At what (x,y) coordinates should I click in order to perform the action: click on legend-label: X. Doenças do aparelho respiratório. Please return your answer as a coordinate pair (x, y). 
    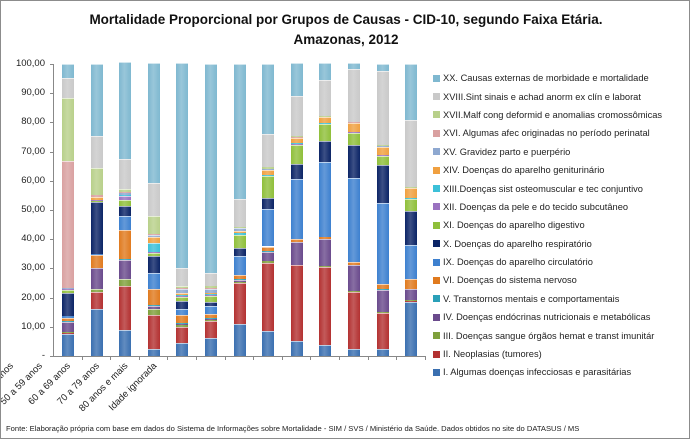
    Looking at the image, I should click on (517, 243).